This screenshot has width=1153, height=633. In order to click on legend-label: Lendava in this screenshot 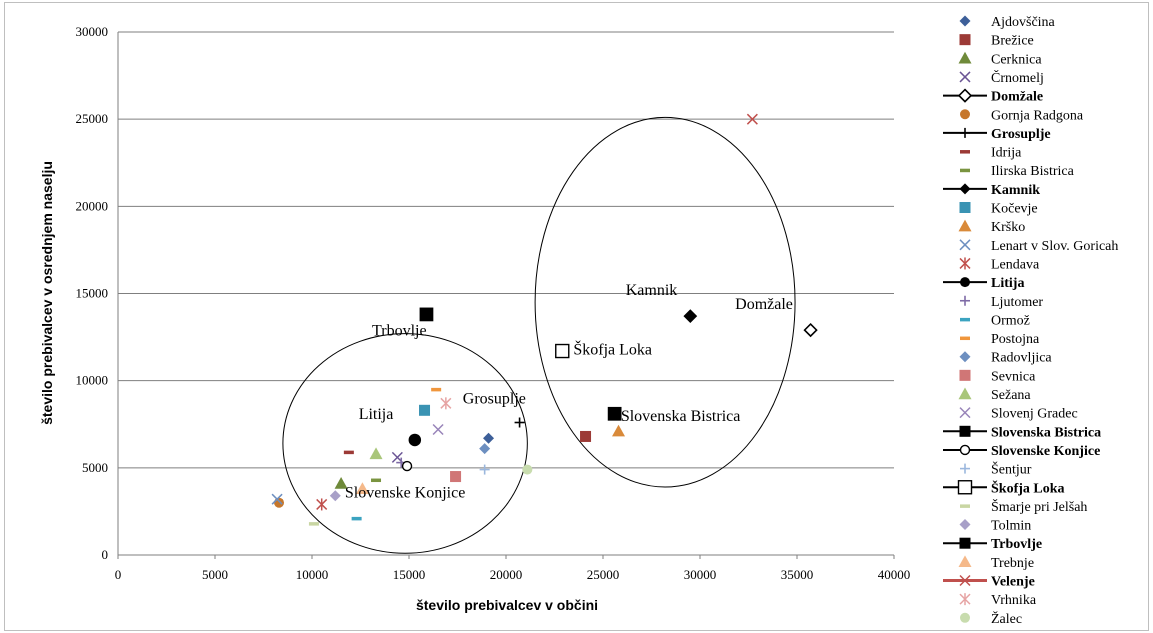, I will do `click(1015, 264)`.